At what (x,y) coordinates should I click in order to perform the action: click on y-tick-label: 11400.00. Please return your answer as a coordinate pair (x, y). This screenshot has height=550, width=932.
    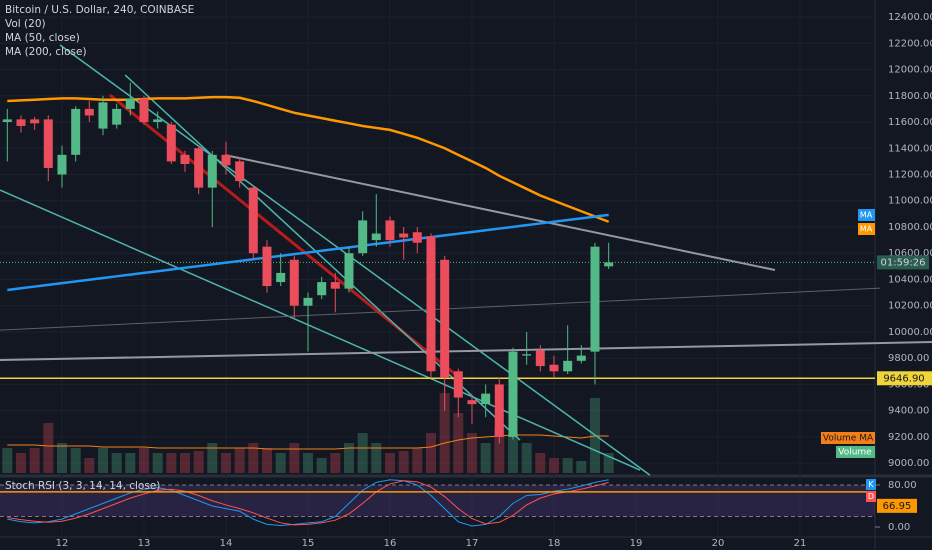
    Looking at the image, I should click on (910, 148).